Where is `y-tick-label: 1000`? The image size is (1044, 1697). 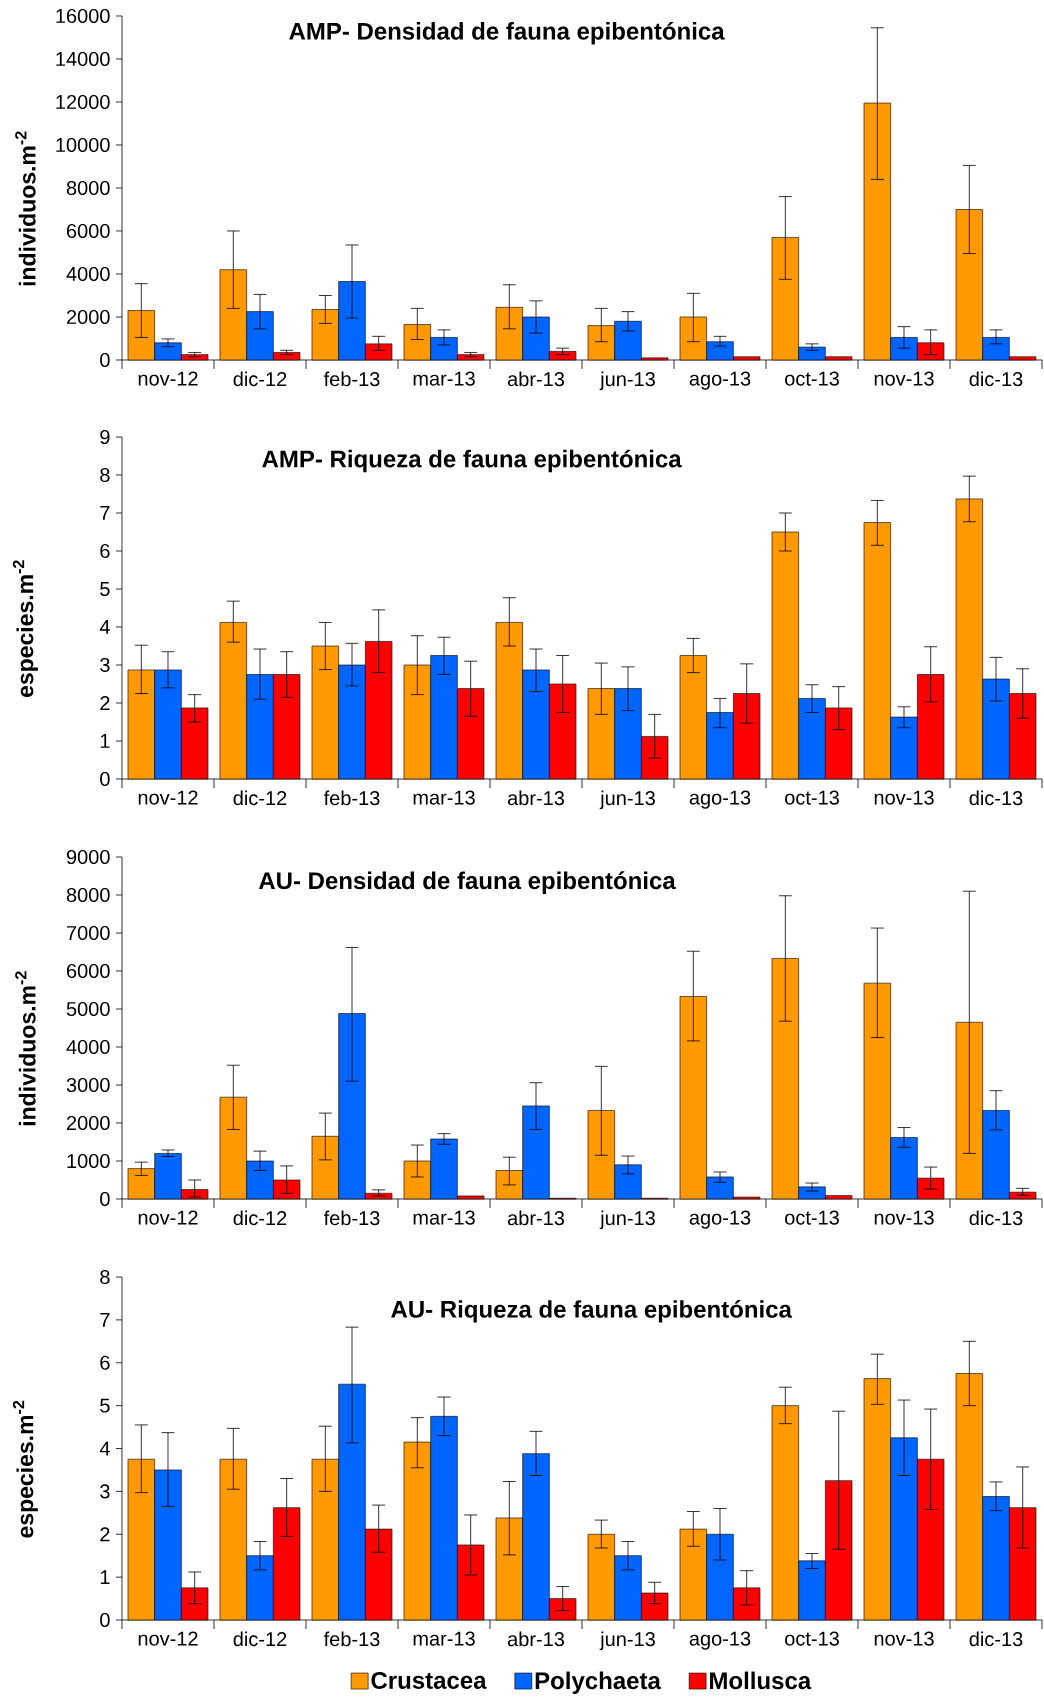
y-tick-label: 1000 is located at coordinates (88, 1161).